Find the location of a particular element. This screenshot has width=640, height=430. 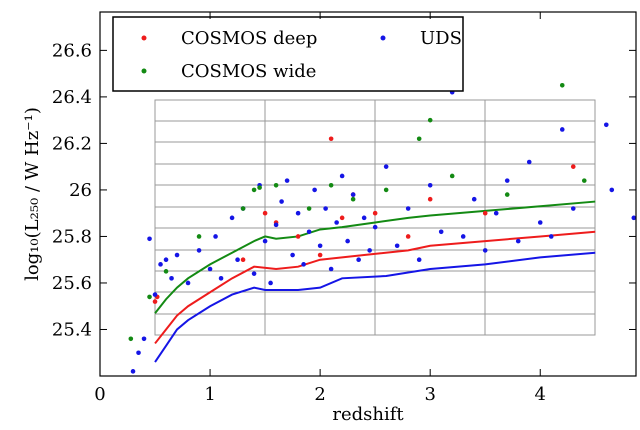

x-tick-label: 4 is located at coordinates (540, 394).